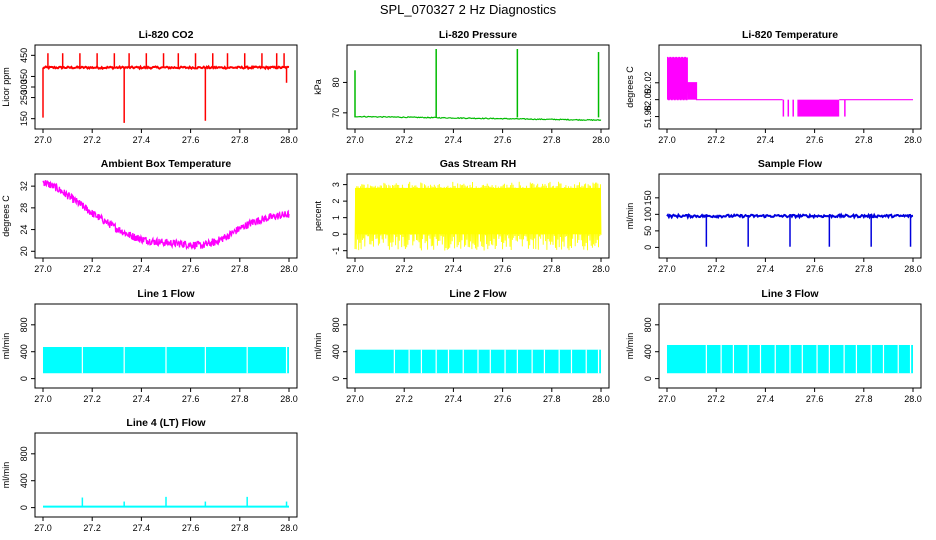 This screenshot has width=936, height=540. I want to click on y-tick-label: 51.98, so click(648, 116).